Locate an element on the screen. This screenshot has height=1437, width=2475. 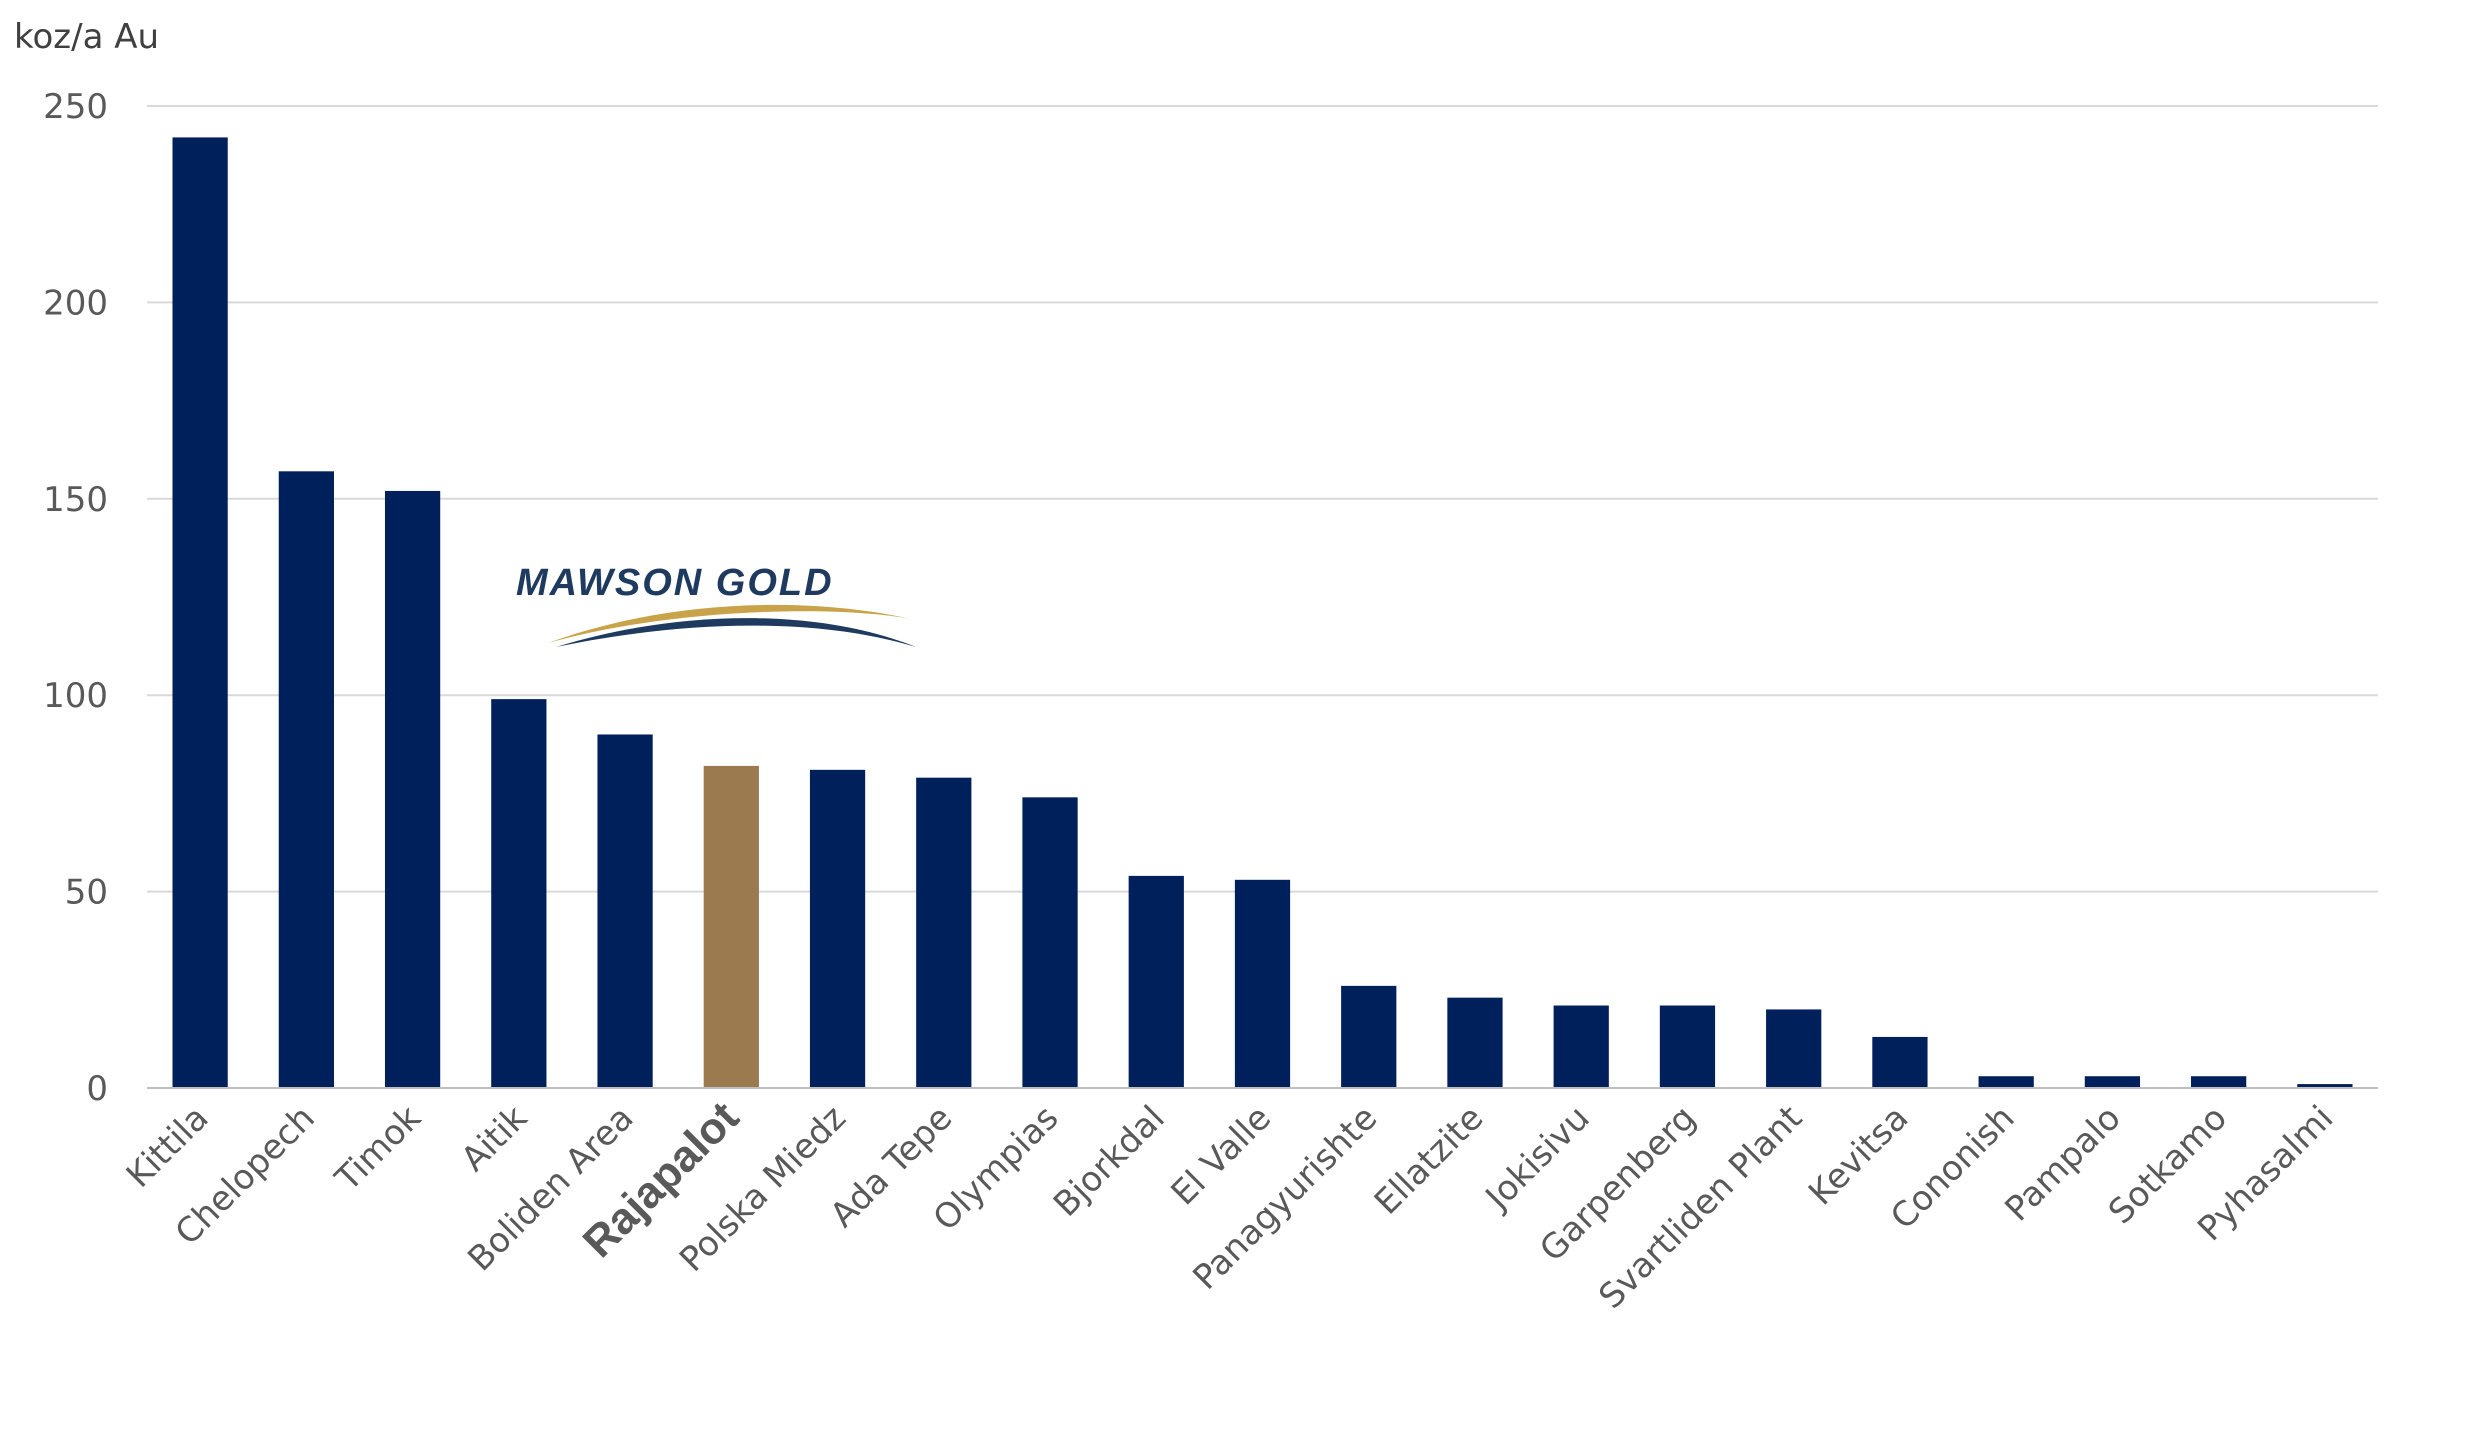
bar-rajapalot is located at coordinates (731, 926).